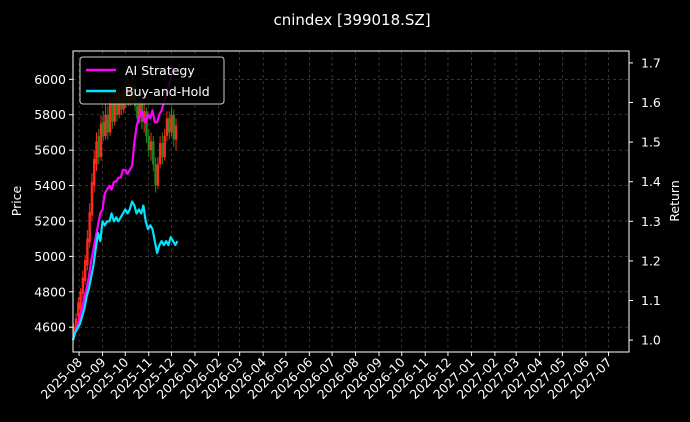 The image size is (690, 422). I want to click on legend-label-buy-and-hold: Buy-and-Hold, so click(167, 91).